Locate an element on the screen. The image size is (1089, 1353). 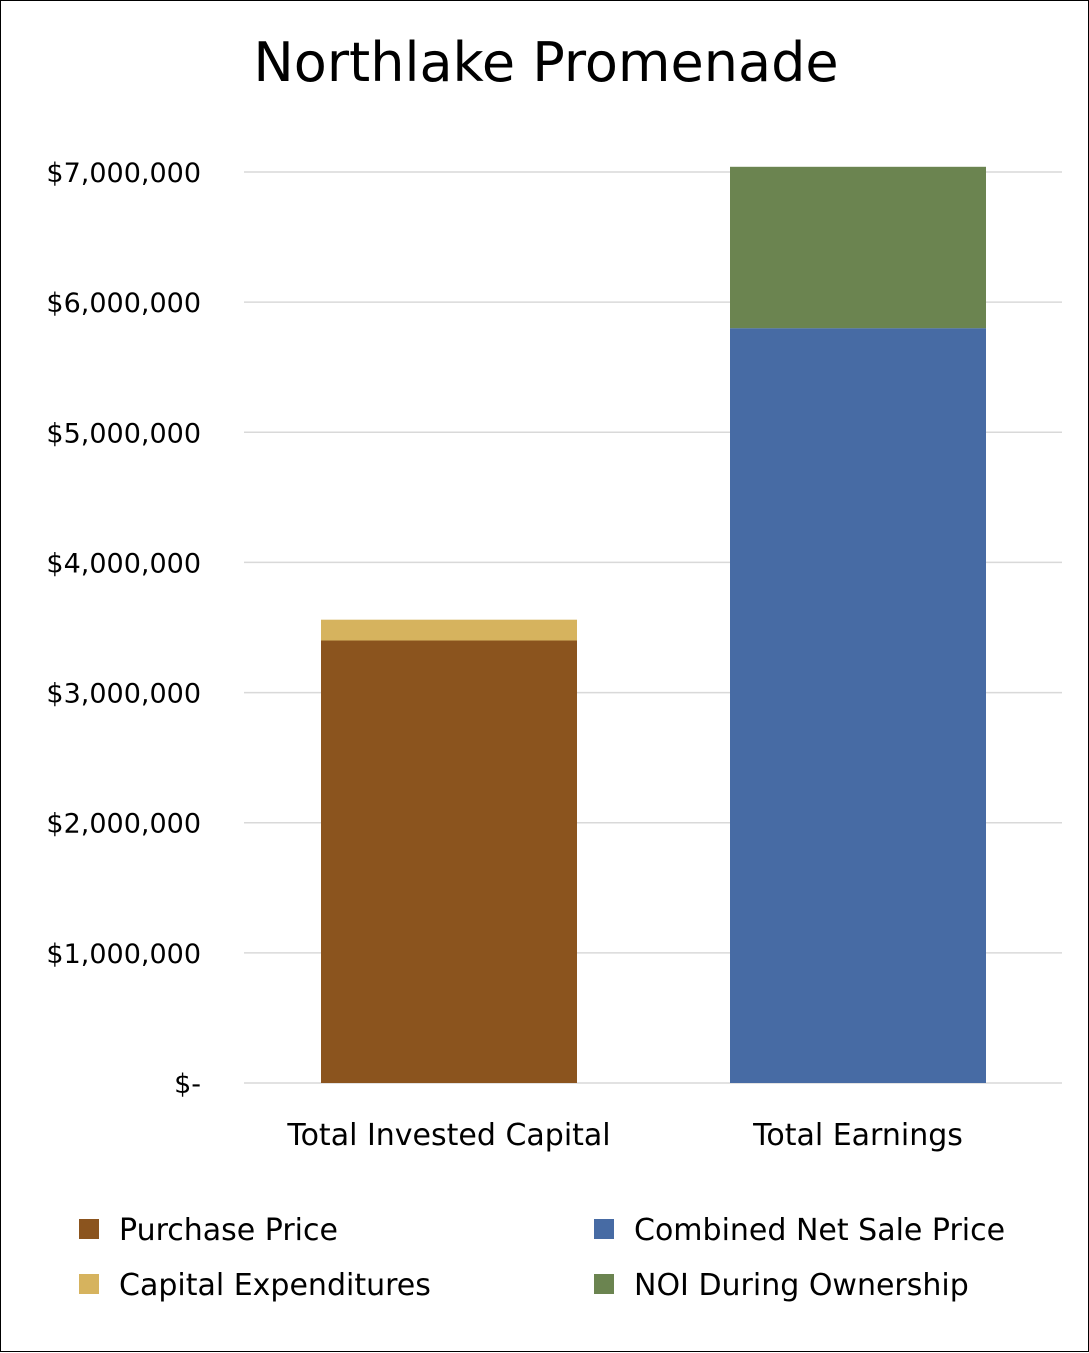
y-tick-label: $4,000,000 is located at coordinates (123, 563).